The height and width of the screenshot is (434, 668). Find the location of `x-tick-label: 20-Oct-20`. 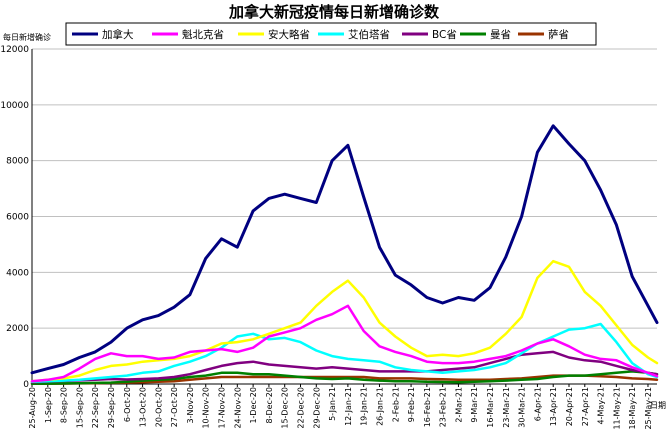

x-tick-label: 20-Oct-20 is located at coordinates (158, 407).